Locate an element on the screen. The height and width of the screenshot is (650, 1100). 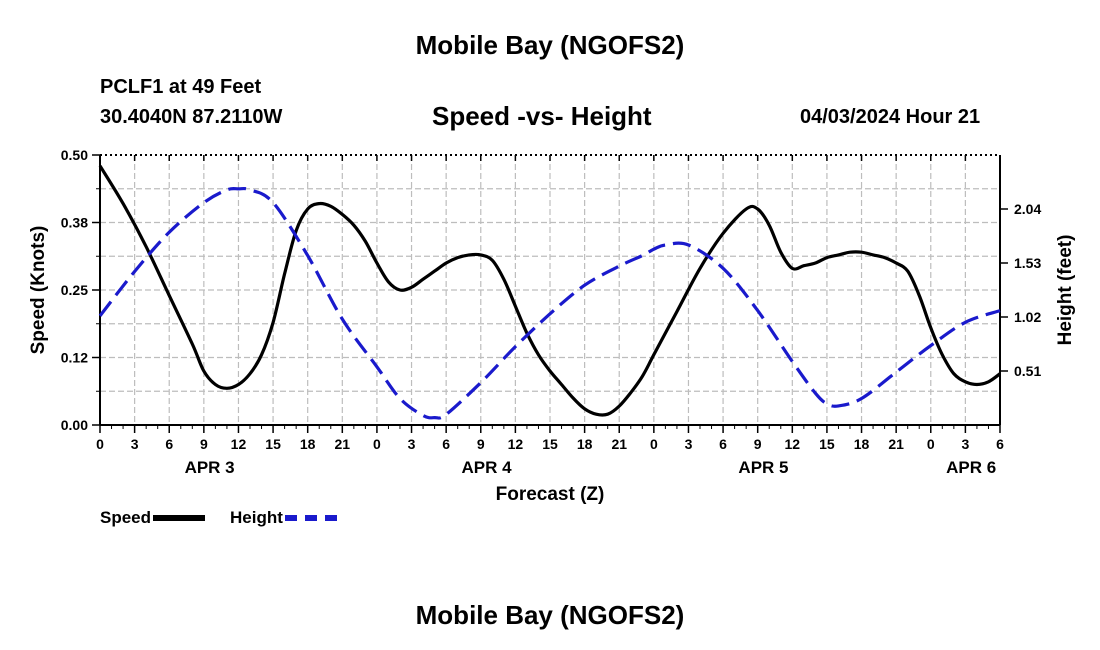
y2-tick-label: 1.53 is located at coordinates (1027, 263).